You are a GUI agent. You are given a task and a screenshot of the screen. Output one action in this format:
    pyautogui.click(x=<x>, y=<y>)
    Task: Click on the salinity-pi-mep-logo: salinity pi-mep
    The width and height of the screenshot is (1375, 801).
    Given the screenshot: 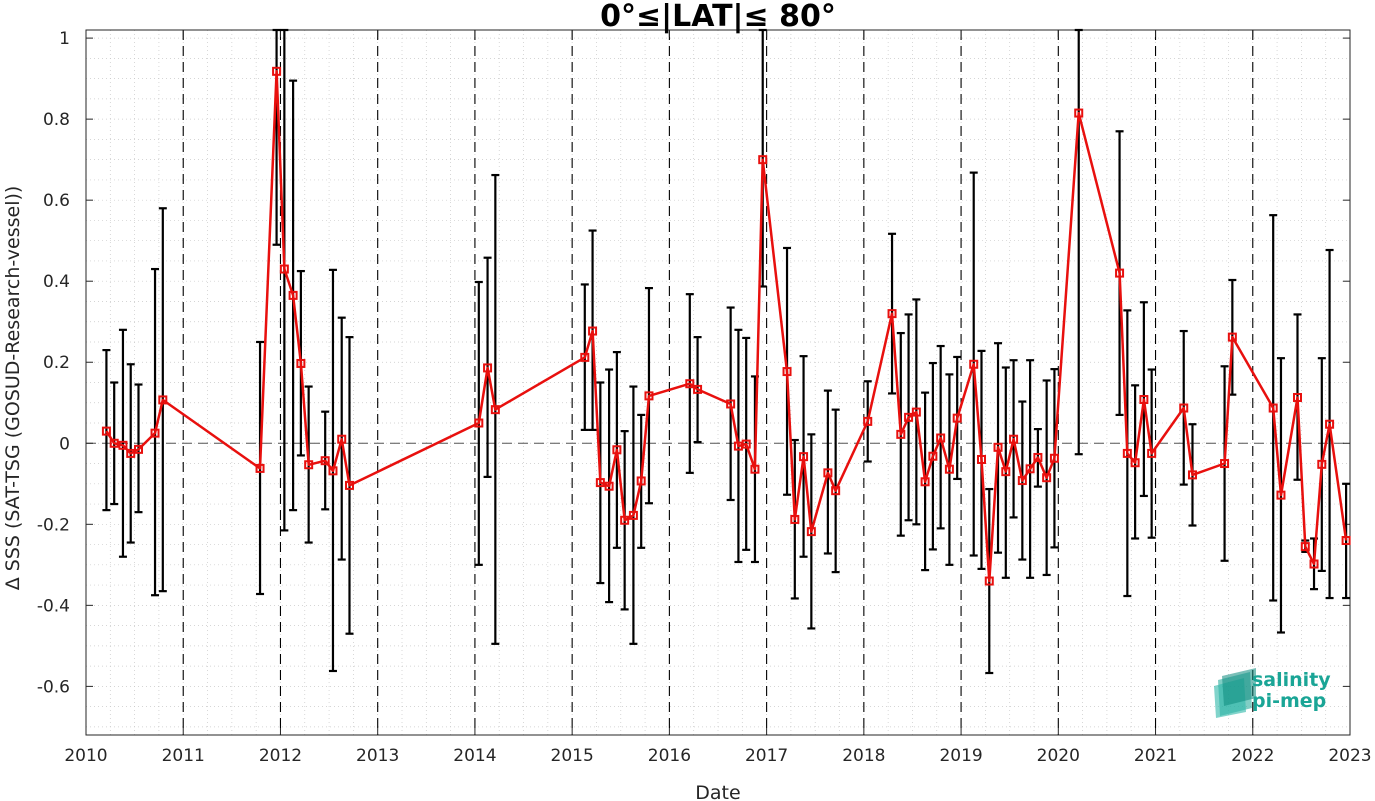 What is the action you would take?
    pyautogui.click(x=1272, y=693)
    